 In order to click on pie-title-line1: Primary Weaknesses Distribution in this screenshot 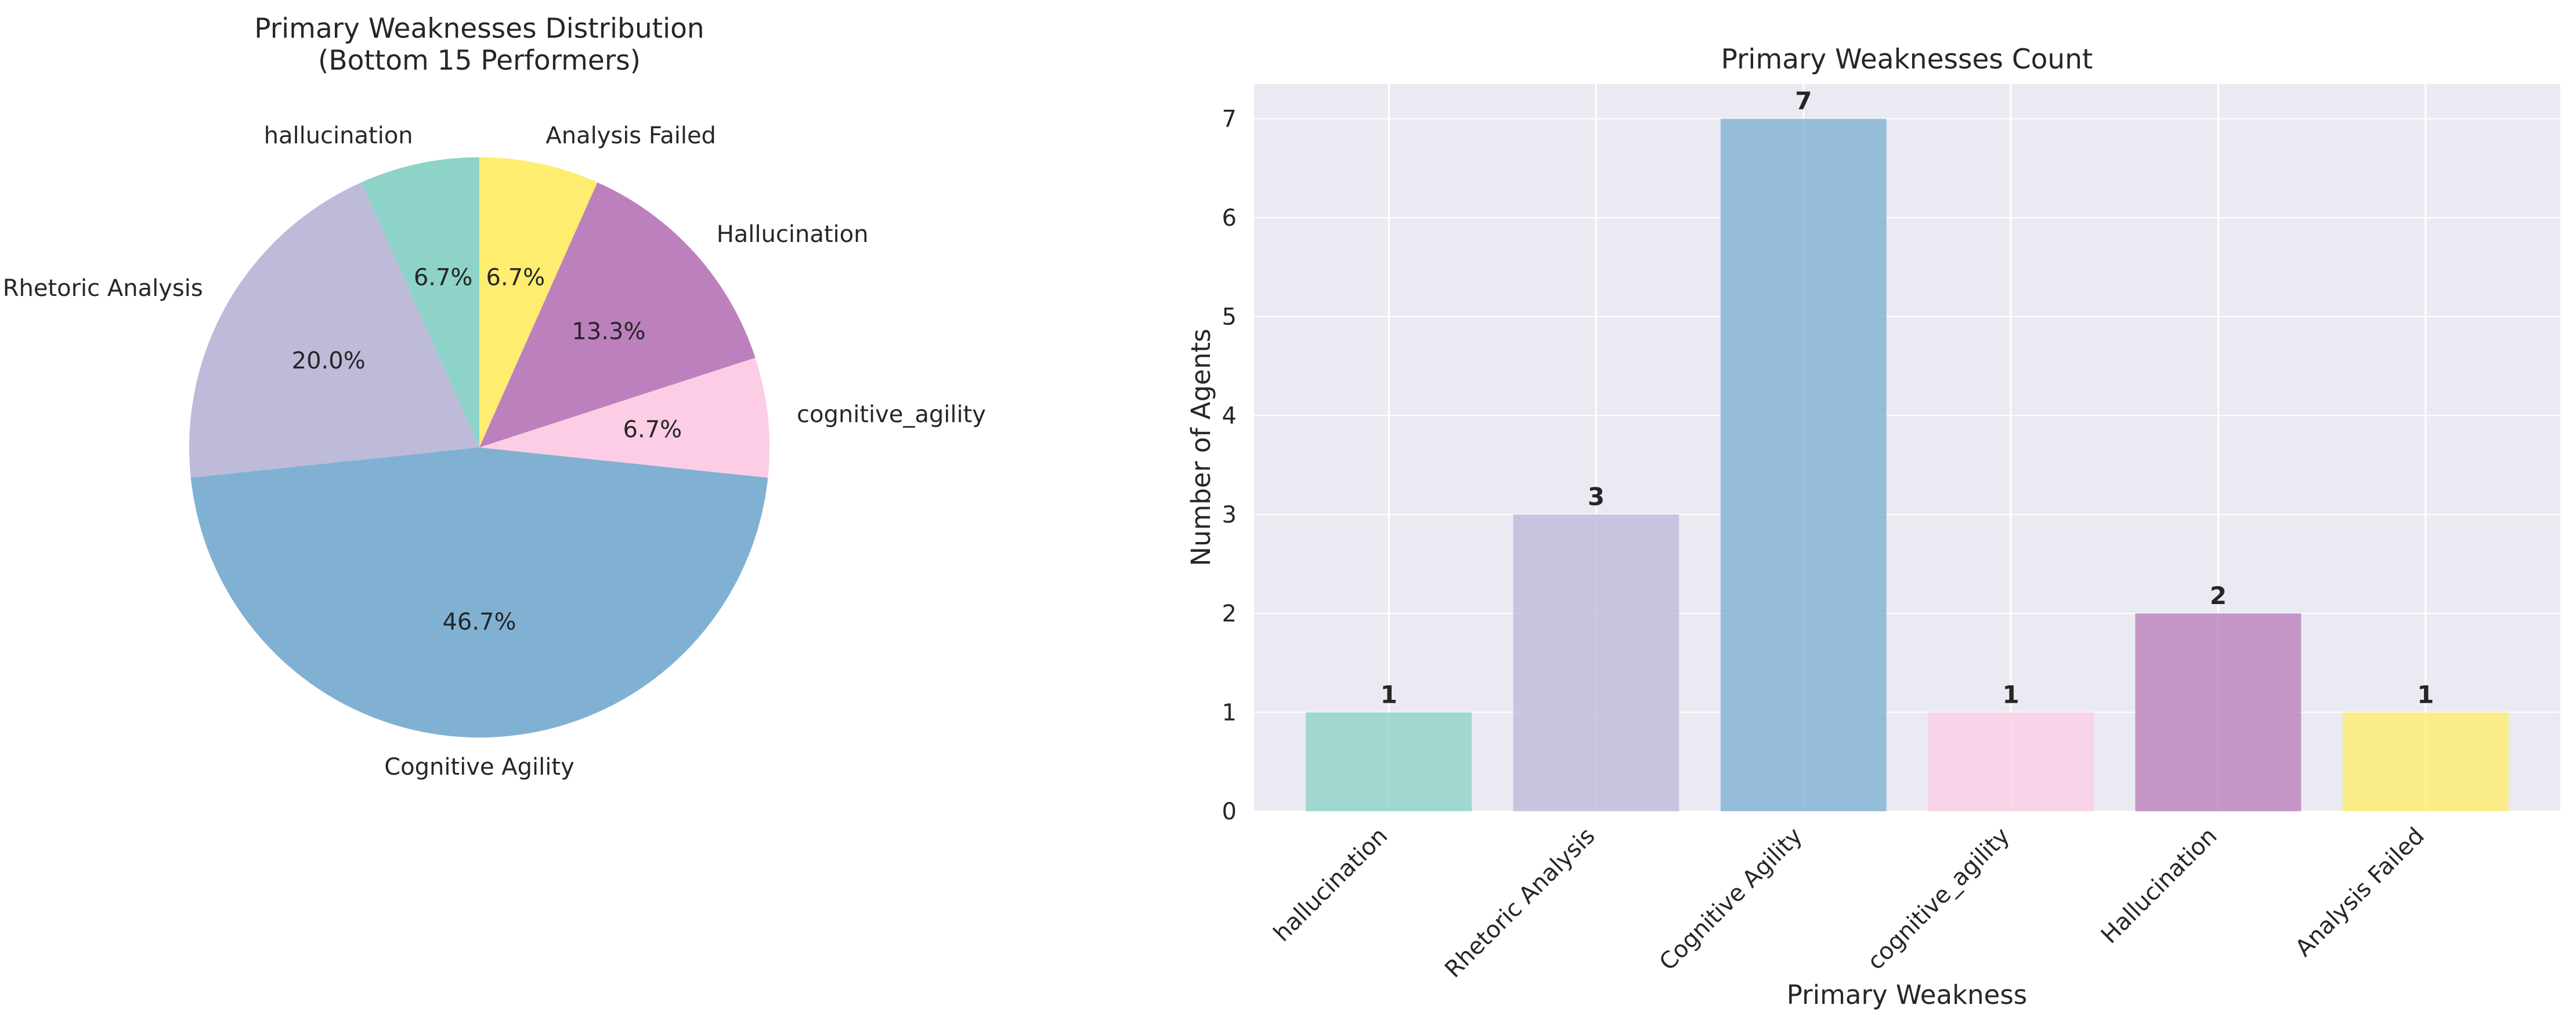, I will do `click(479, 29)`.